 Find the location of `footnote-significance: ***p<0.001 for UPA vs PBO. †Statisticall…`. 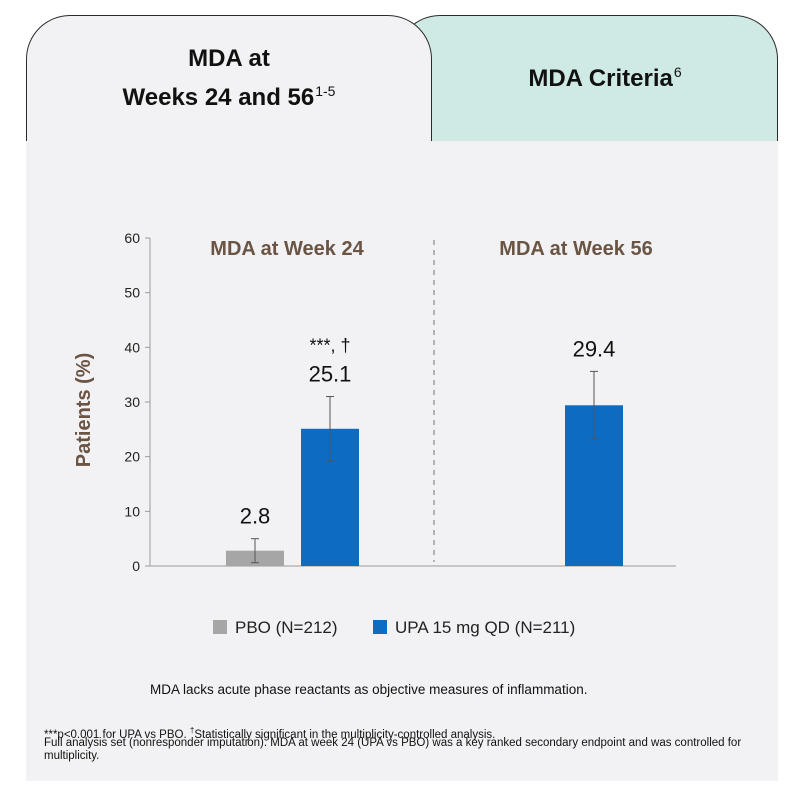

footnote-significance: ***p<0.001 for UPA vs PBO. †Statisticall… is located at coordinates (270, 733).